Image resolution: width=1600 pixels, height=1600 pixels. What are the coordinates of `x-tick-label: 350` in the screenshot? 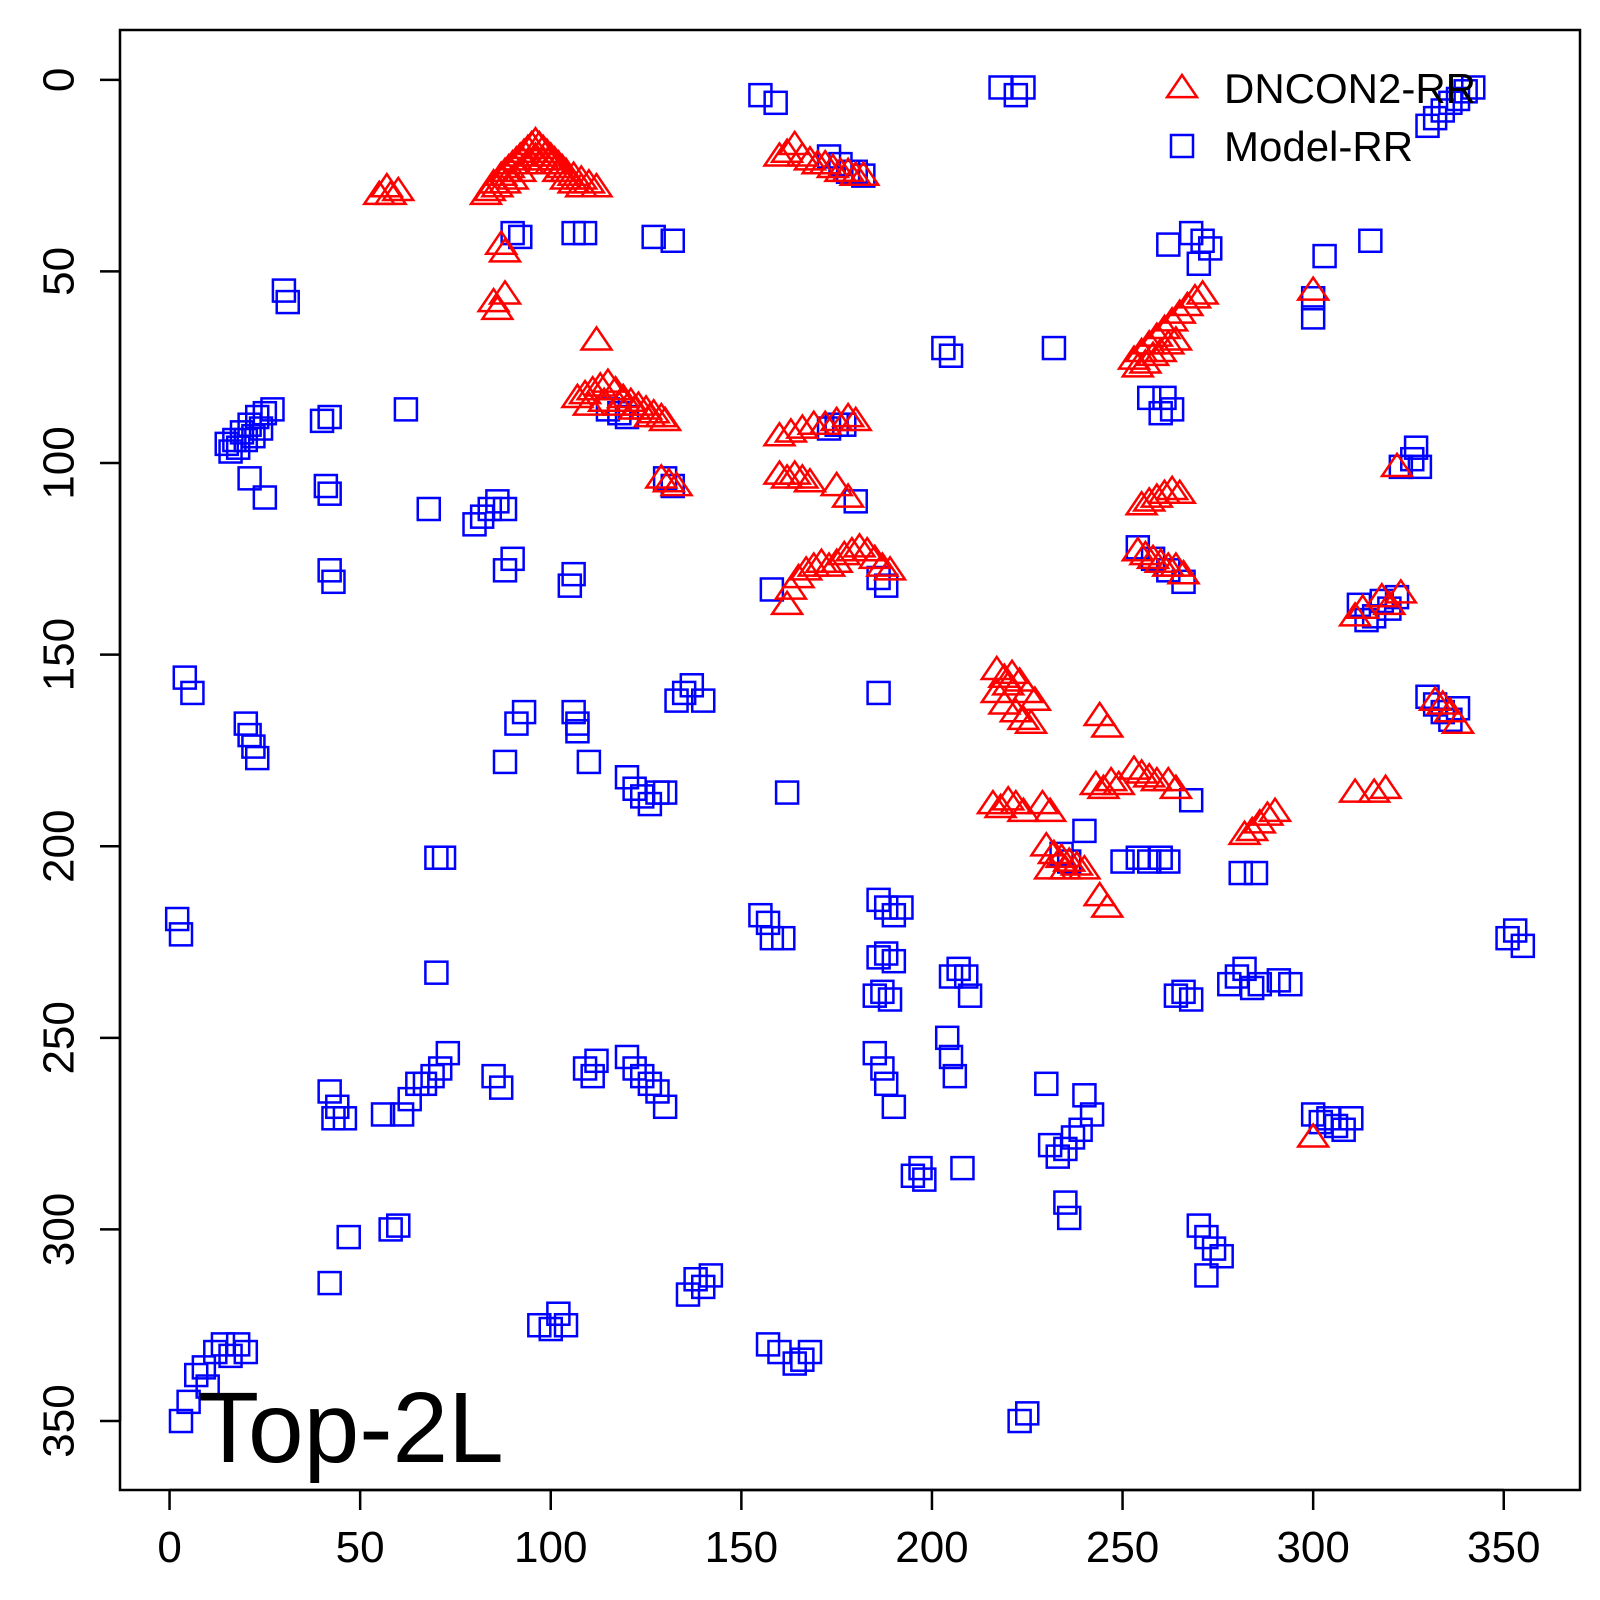 It's located at (1503, 1547).